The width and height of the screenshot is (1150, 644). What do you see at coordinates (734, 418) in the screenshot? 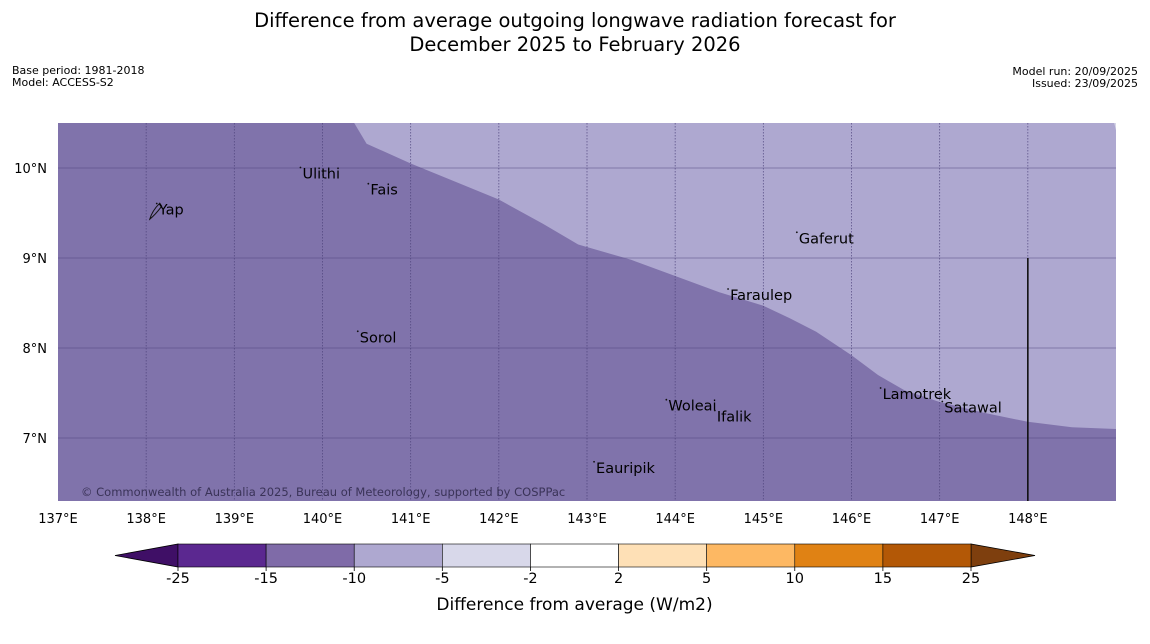
I see `place-label: Ifalik` at bounding box center [734, 418].